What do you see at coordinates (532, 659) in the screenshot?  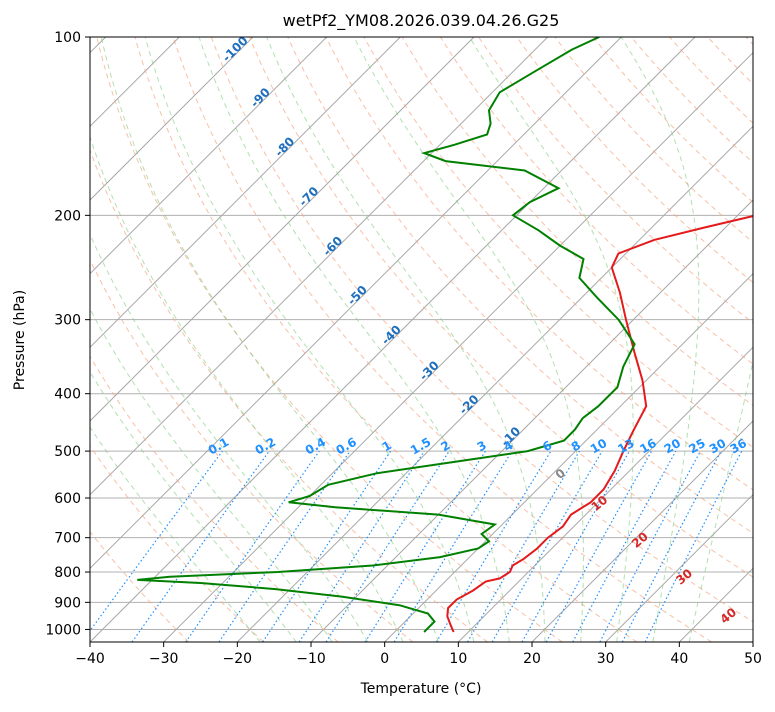 I see `x-tick-label: 20` at bounding box center [532, 659].